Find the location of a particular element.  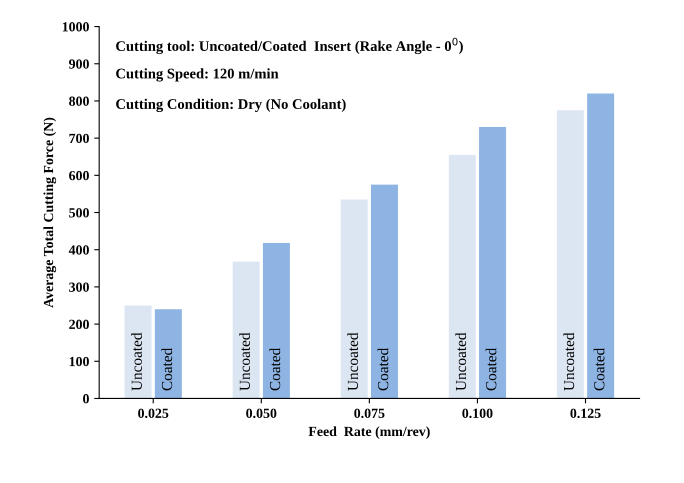

y-tick-label: 400 is located at coordinates (78, 250).